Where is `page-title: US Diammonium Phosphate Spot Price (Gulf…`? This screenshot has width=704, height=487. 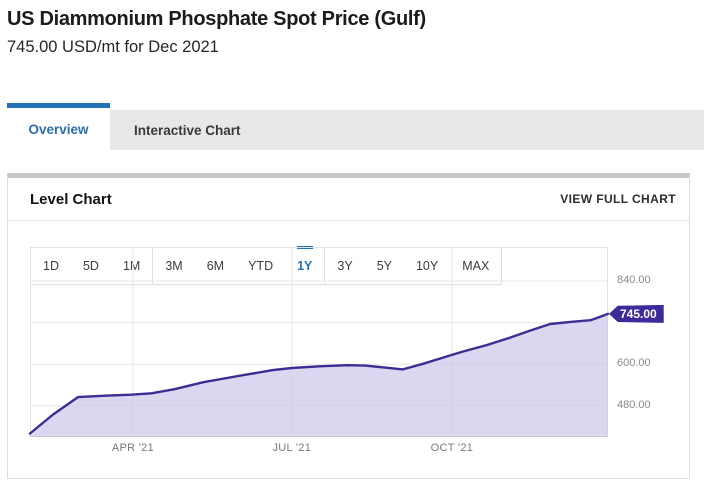
page-title: US Diammonium Phosphate Spot Price (Gulf… is located at coordinates (216, 19).